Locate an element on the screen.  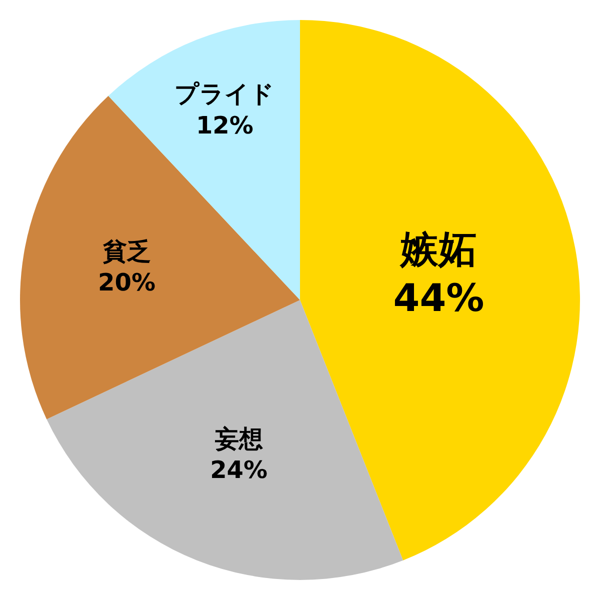
slice-label: 貧乏 is located at coordinates (126, 251).